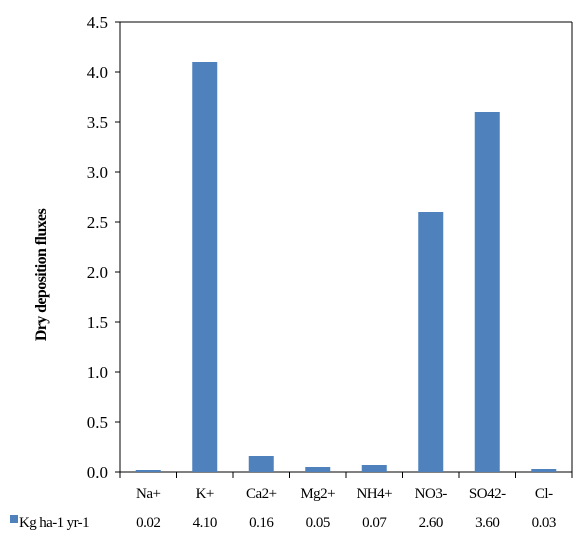 The height and width of the screenshot is (533, 586). What do you see at coordinates (431, 523) in the screenshot?
I see `data-table-value: 2.60` at bounding box center [431, 523].